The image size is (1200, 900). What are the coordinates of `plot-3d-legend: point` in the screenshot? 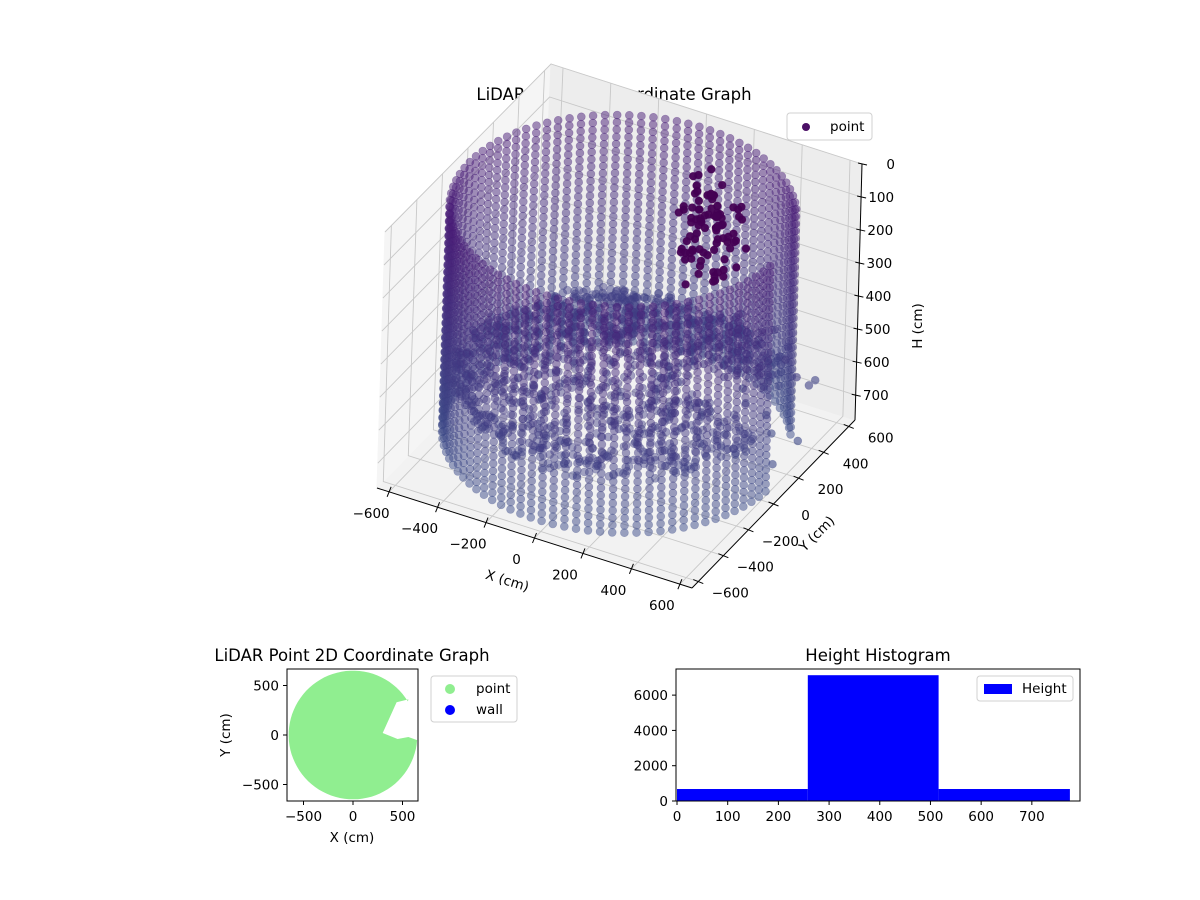 It's located at (829, 126).